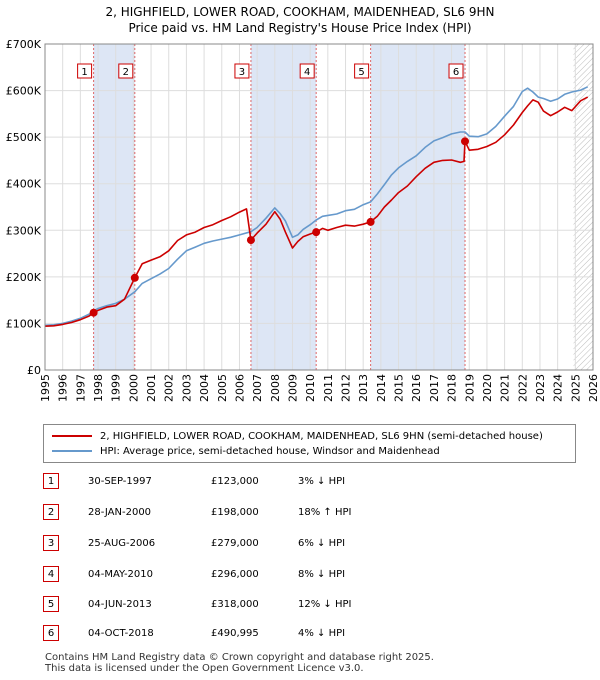 This screenshot has width=600, height=680. I want to click on x-tick-label: 2017, so click(434, 388).